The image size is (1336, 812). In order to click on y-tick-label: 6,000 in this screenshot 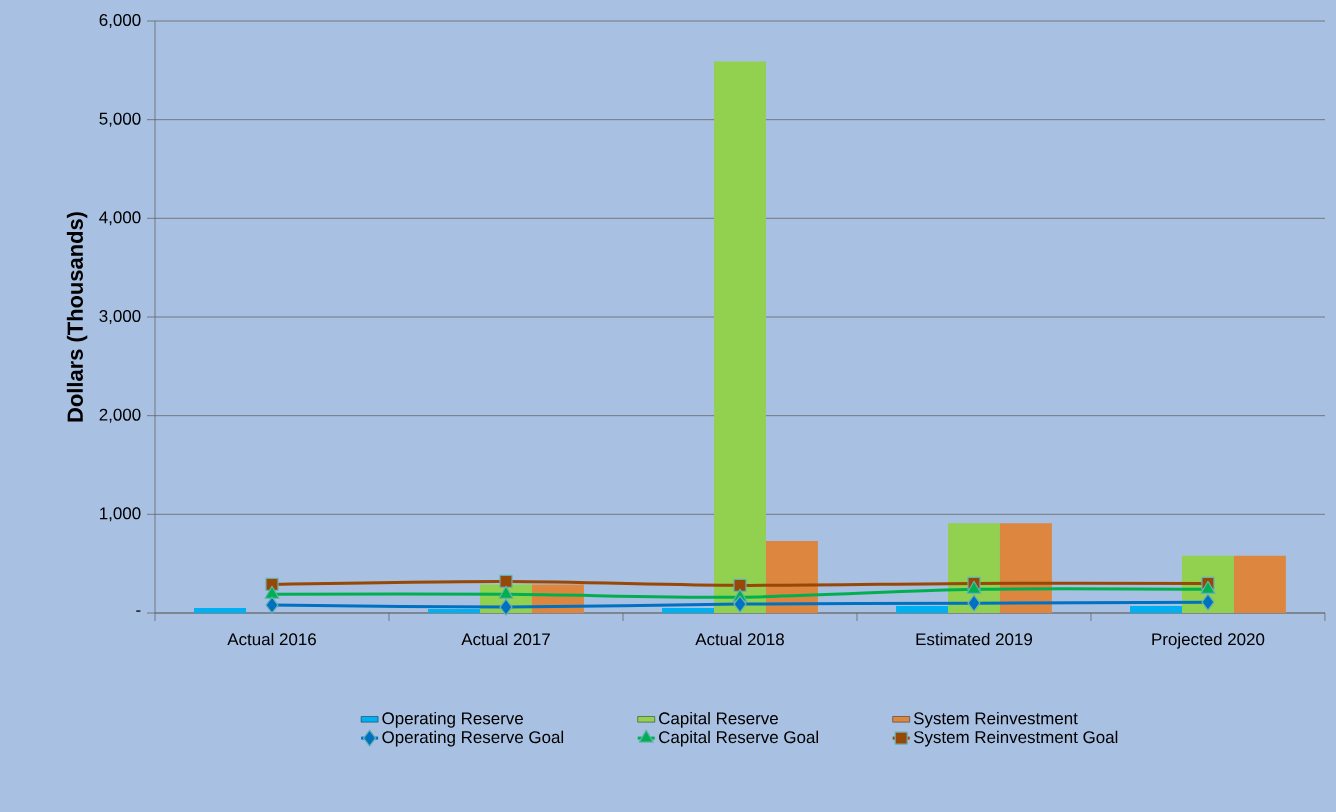, I will do `click(120, 20)`.